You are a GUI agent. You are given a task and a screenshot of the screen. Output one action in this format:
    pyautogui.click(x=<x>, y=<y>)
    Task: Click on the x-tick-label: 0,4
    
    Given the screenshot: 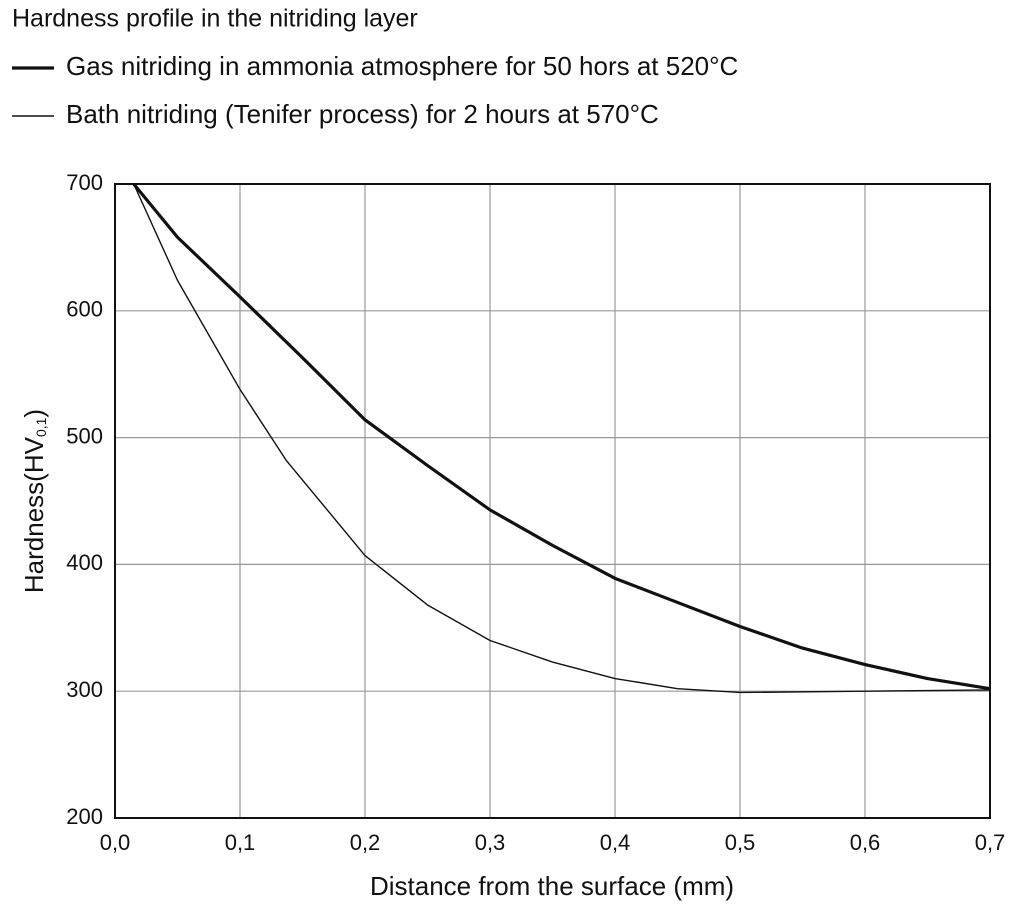 What is the action you would take?
    pyautogui.click(x=615, y=842)
    